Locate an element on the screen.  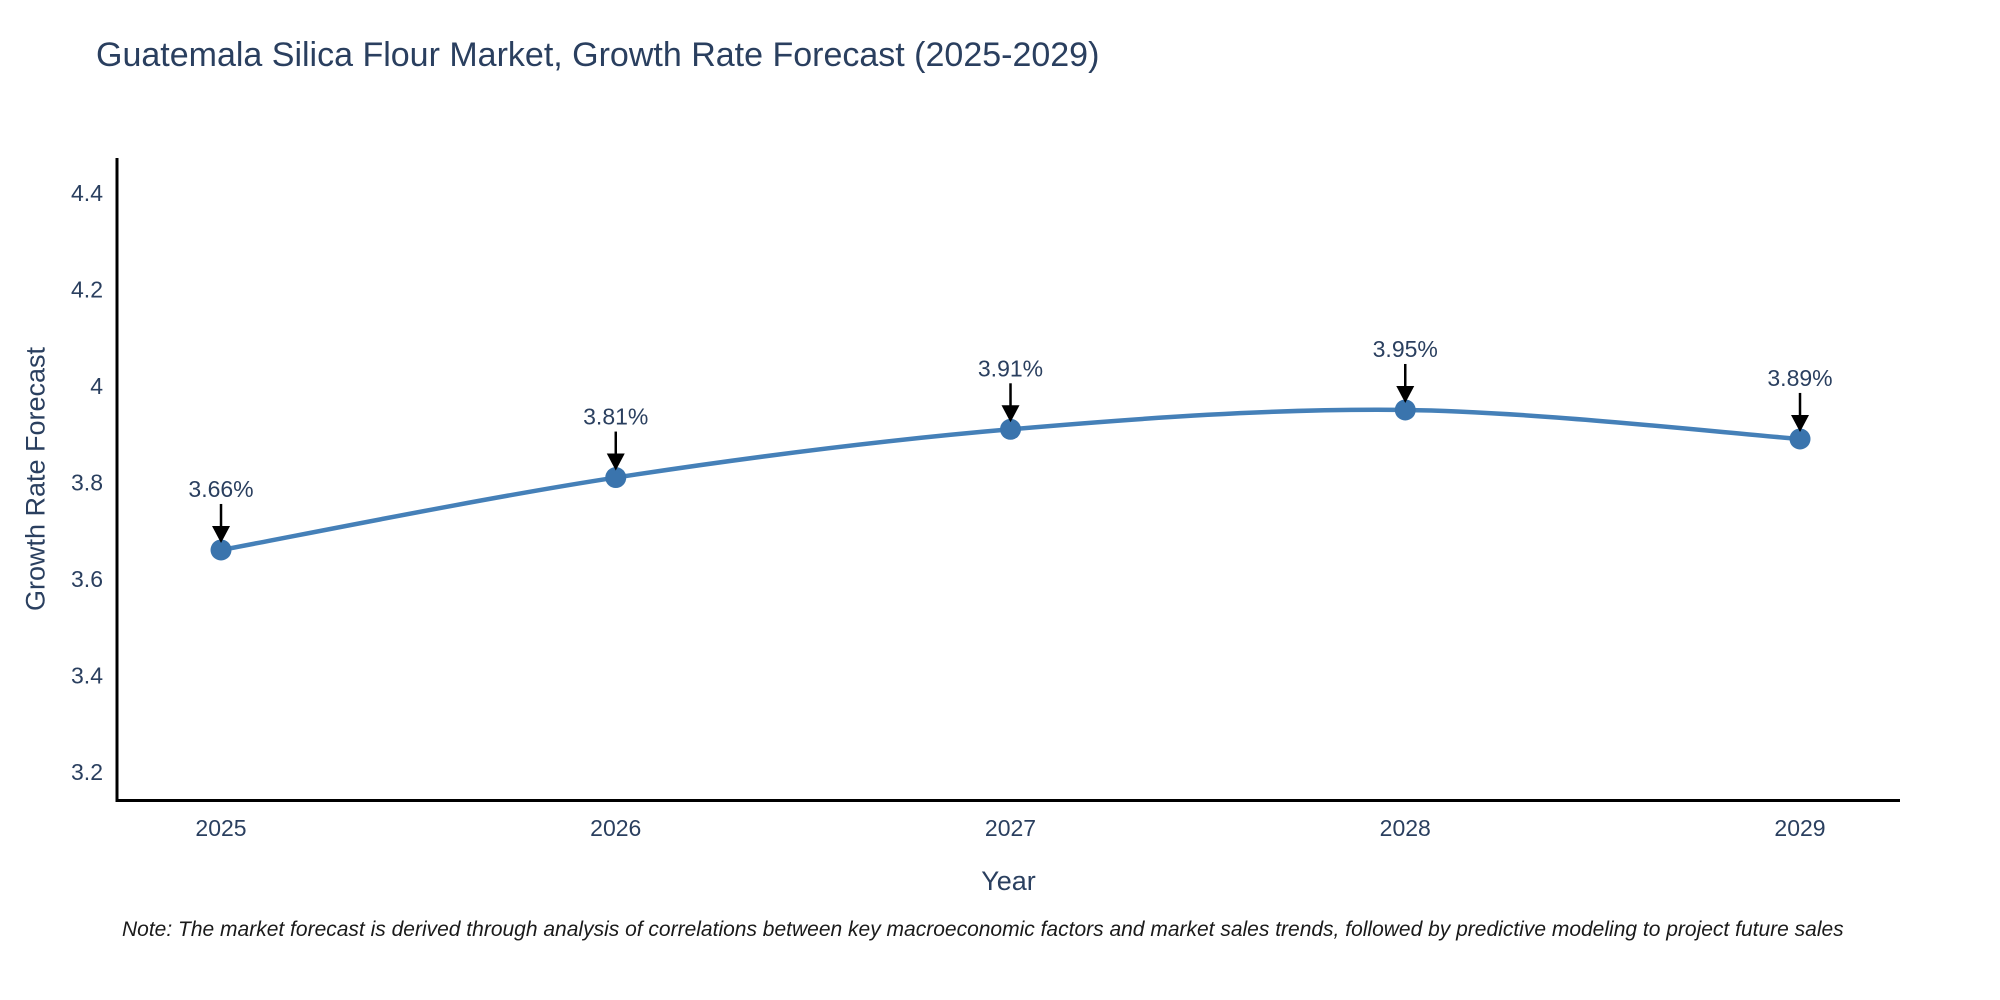
y-tick-label: 3.6 is located at coordinates (87, 579).